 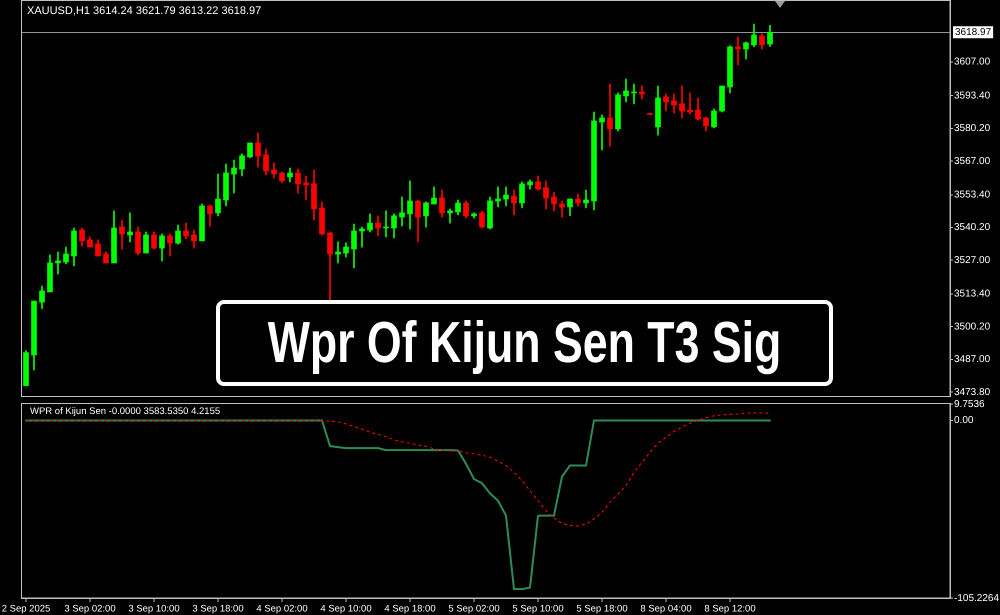 I want to click on x-tick-label: 3 Sep 10:00, so click(x=154, y=608).